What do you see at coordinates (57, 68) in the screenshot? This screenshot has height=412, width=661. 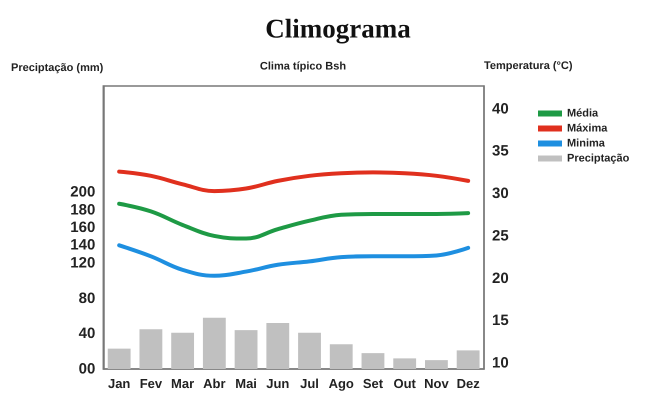 I see `y-axis-title: Preciptação (mm)` at bounding box center [57, 68].